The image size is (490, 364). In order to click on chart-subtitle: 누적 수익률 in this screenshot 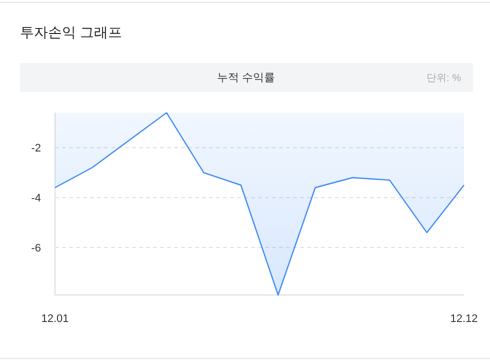, I will do `click(246, 78)`.